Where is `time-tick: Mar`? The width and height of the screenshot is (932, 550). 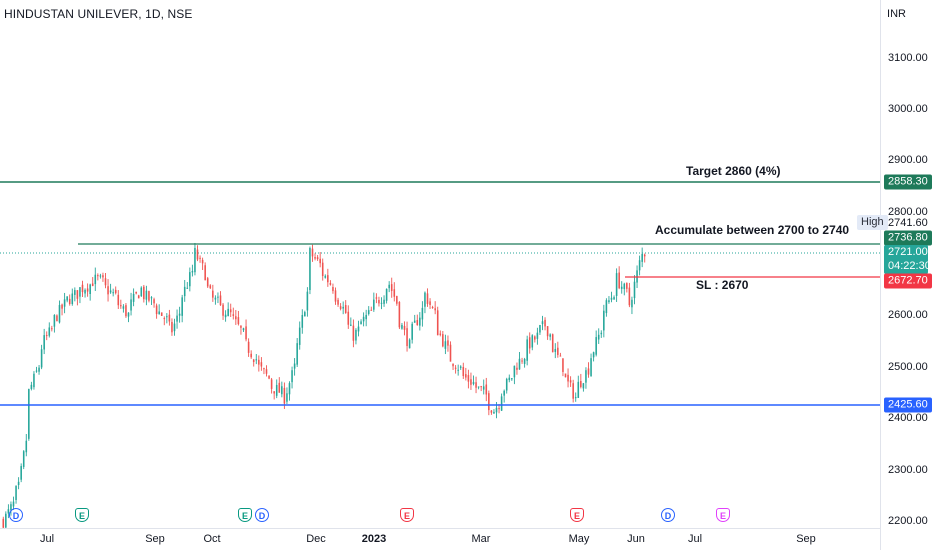
time-tick: Mar is located at coordinates (481, 539).